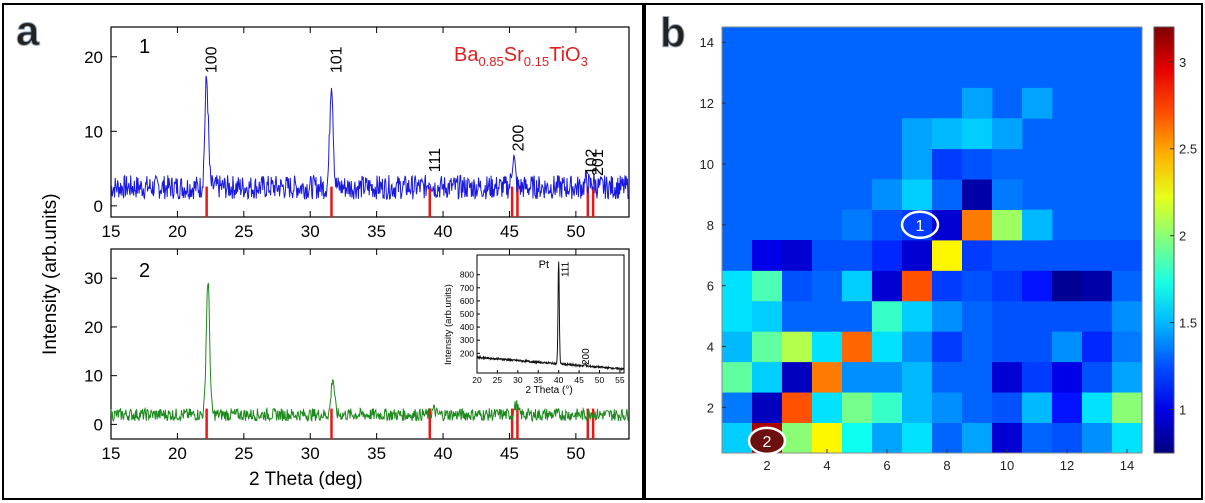  Describe the element at coordinates (376, 453) in the screenshot. I see `x-tick-label: 35` at that location.